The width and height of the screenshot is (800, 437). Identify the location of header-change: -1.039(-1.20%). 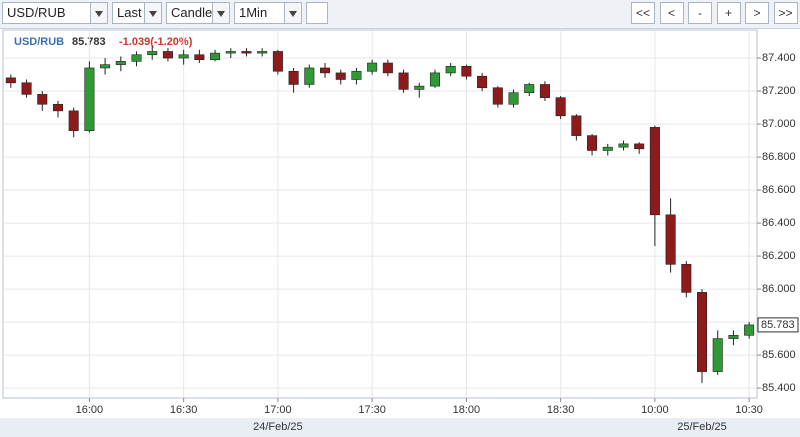
(156, 42).